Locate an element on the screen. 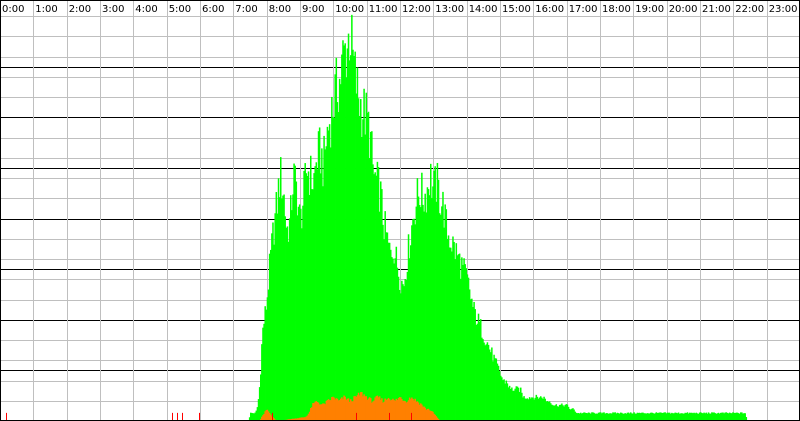 The height and width of the screenshot is (421, 800). hour-label: 23:00 is located at coordinates (783, 9).